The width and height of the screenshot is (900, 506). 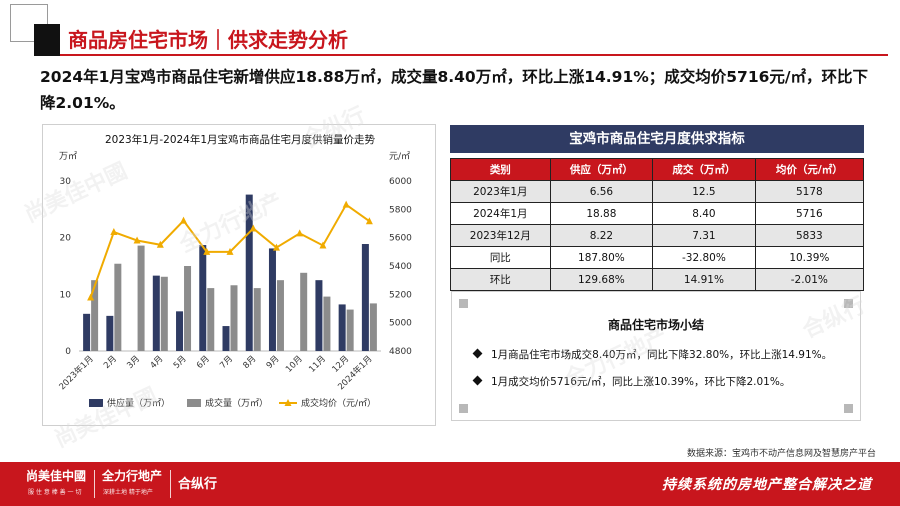 I want to click on table-row: 2023年12月 8.22 7.31 5833, so click(x=657, y=235).